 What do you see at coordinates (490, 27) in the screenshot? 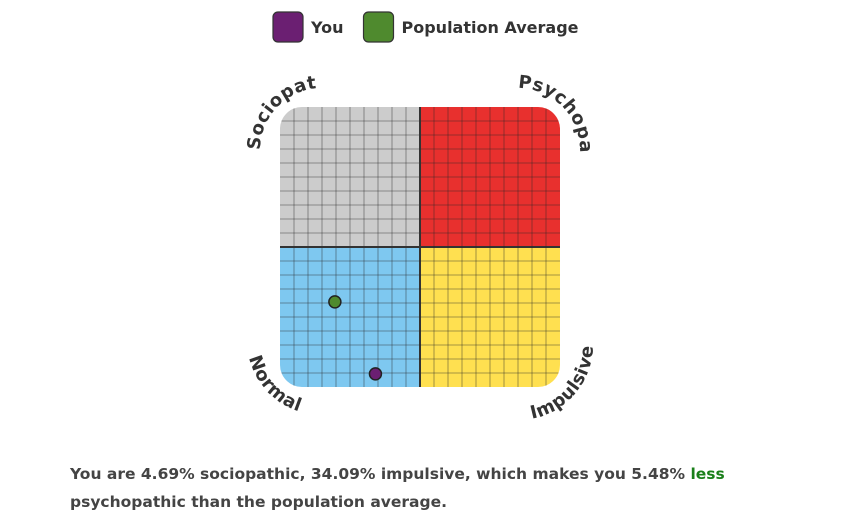
I see `legend-label: Population Average` at bounding box center [490, 27].